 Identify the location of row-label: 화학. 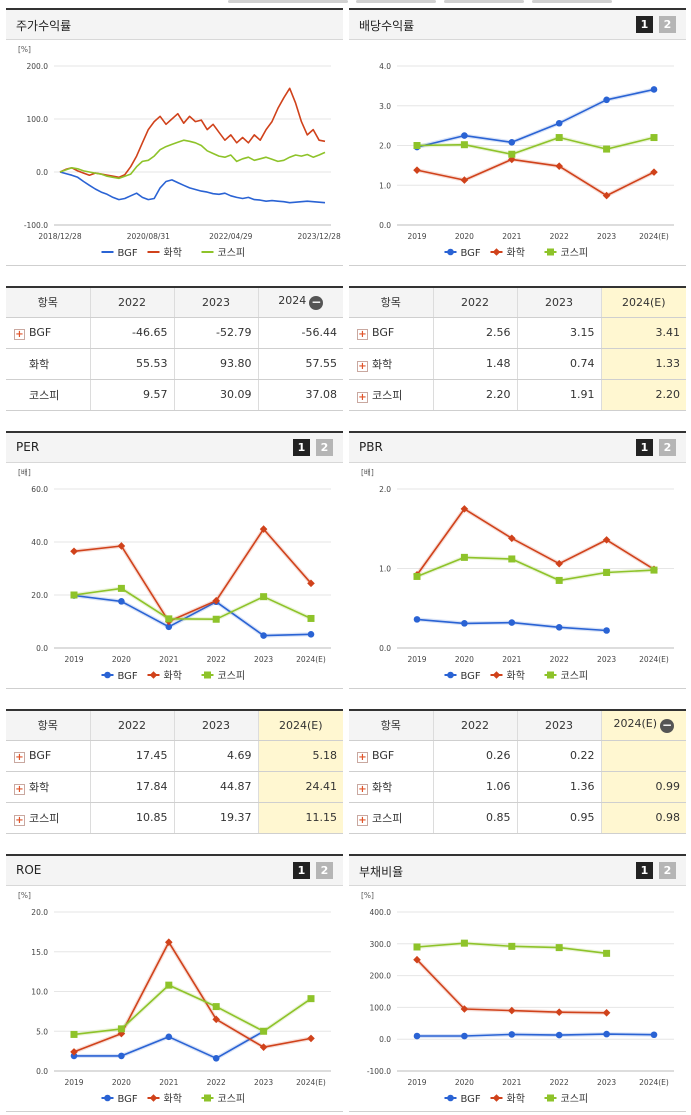
(48, 364).